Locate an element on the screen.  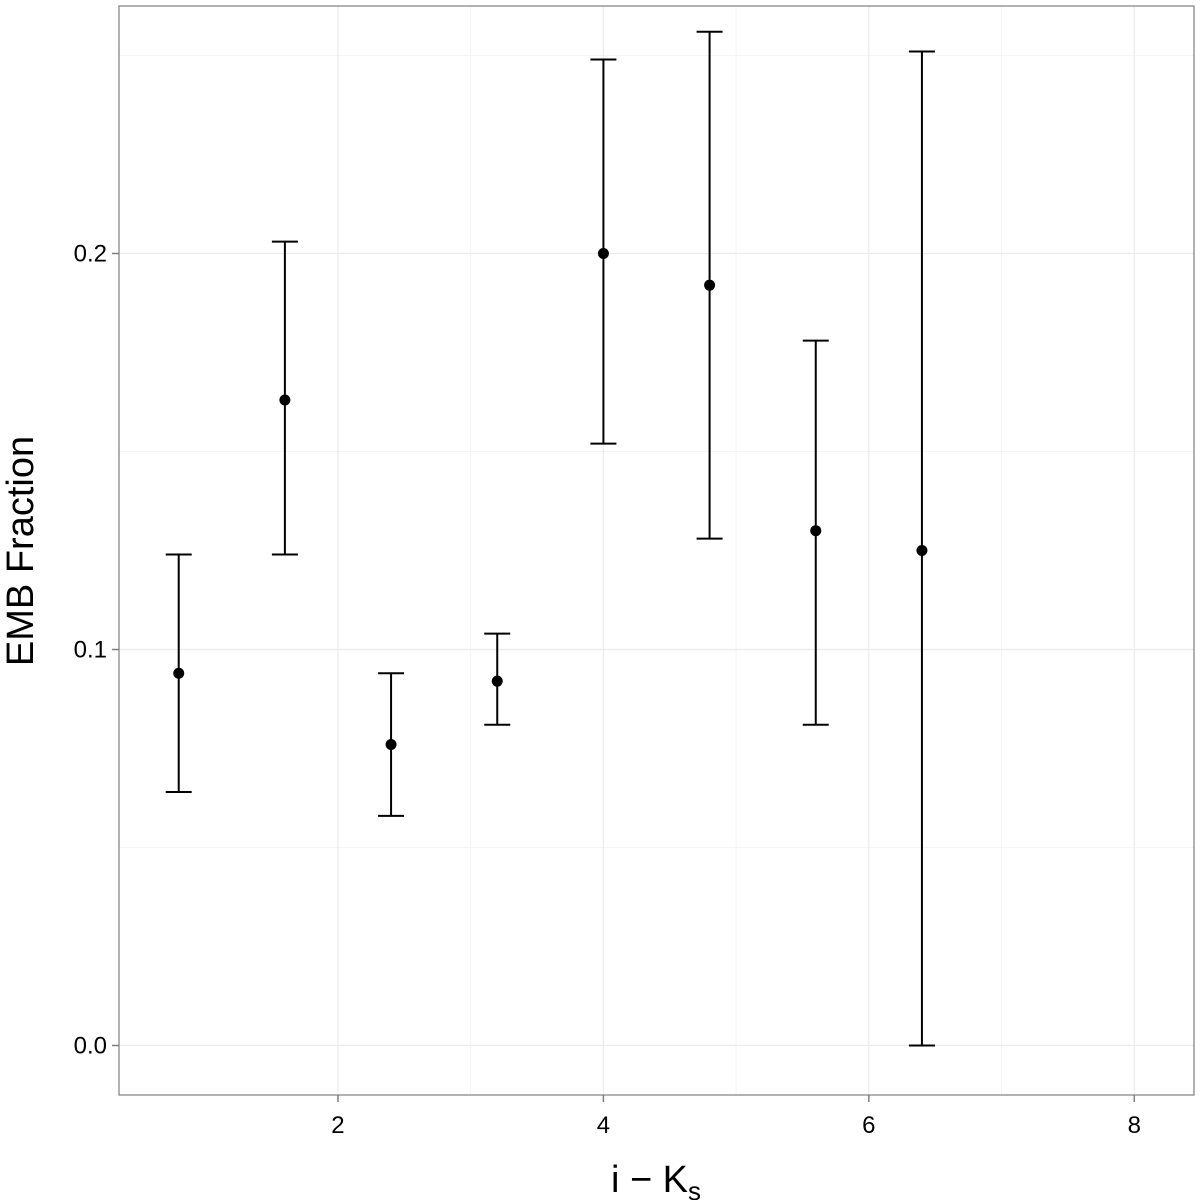
x-axis-title-subscript: s is located at coordinates (694, 1188).